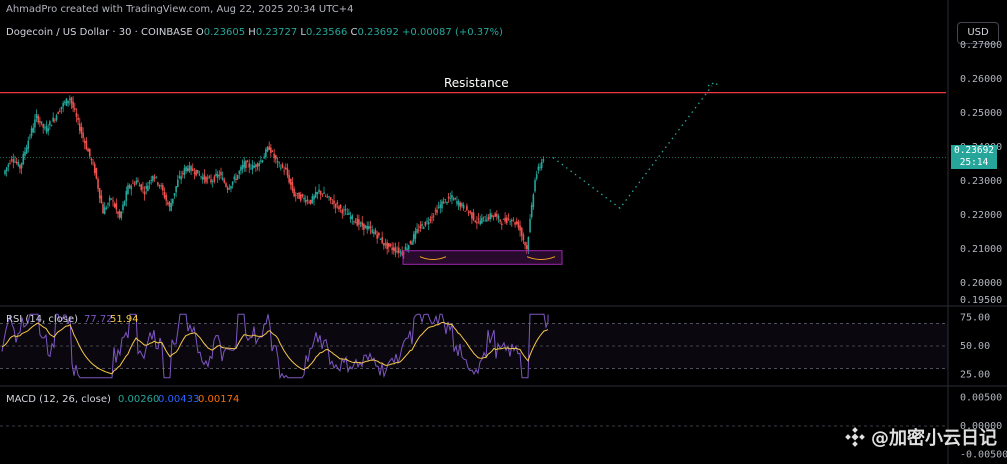  What do you see at coordinates (378, 32) in the screenshot?
I see `close-value: 0.23692` at bounding box center [378, 32].